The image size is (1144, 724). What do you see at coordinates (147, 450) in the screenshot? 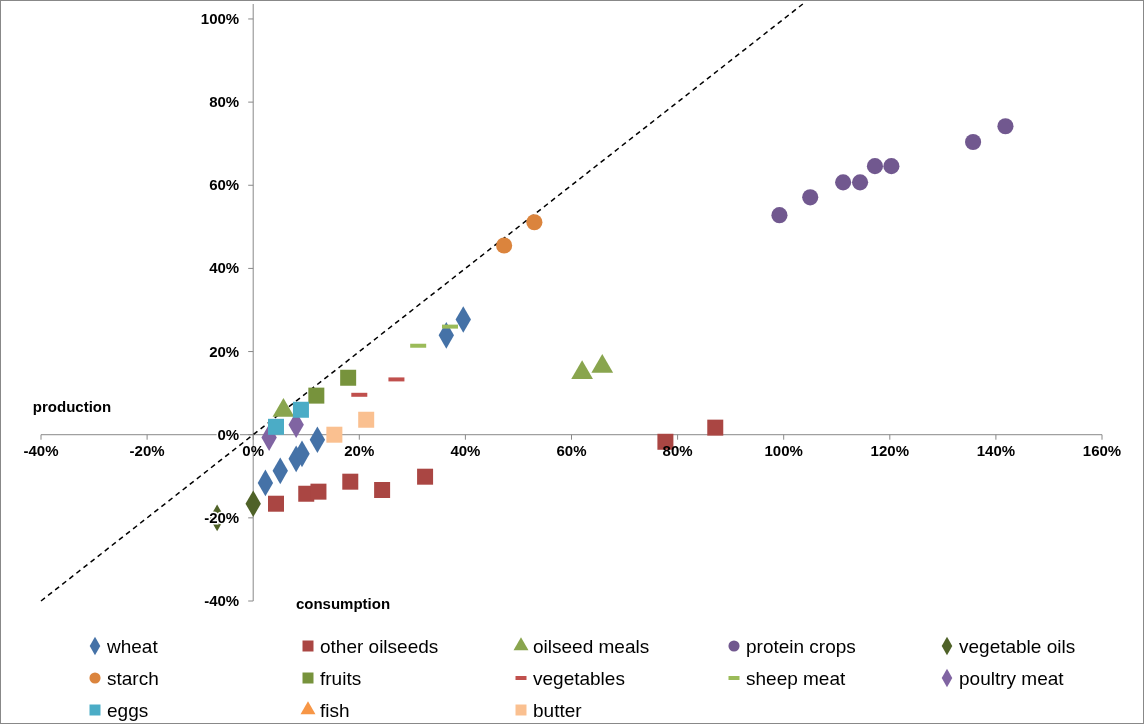
I see `x-tick-label: -20%` at bounding box center [147, 450].